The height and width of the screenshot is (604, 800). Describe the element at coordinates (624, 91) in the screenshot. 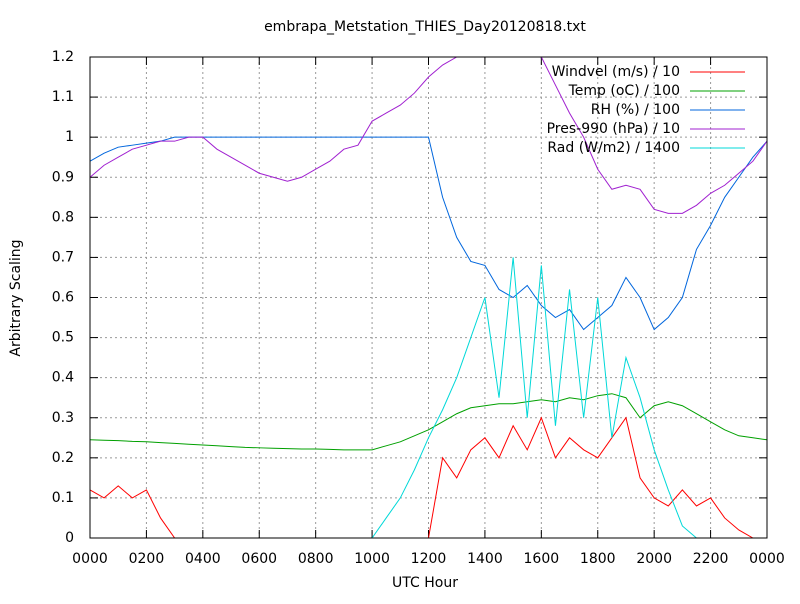

I see `legend-label: Temp (oC) / 100` at that location.